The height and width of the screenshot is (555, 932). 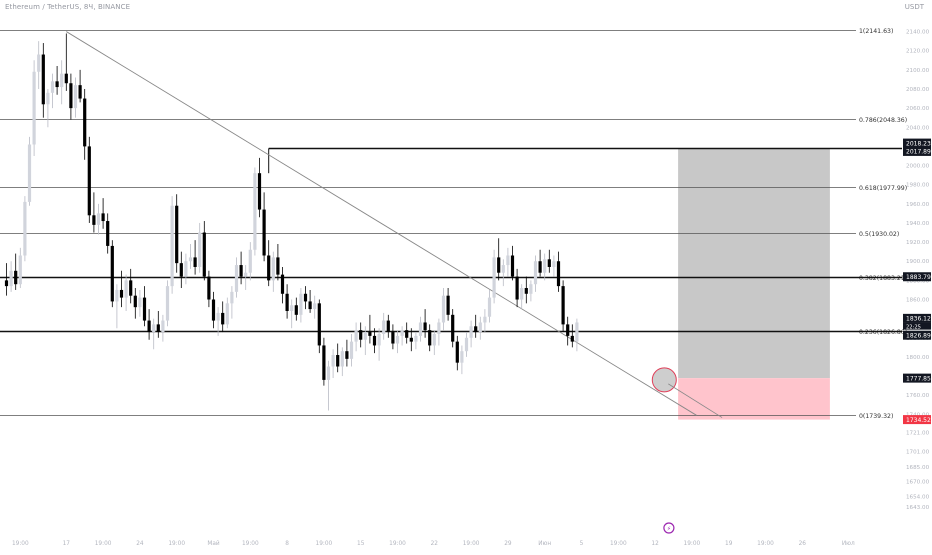 I want to click on x-tick-label: 24, so click(x=140, y=544).